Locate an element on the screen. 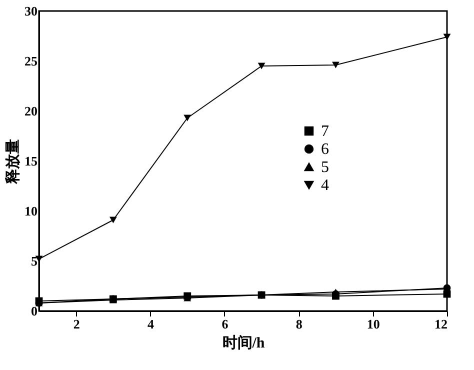  y-tick-label: 0 is located at coordinates (34, 311).